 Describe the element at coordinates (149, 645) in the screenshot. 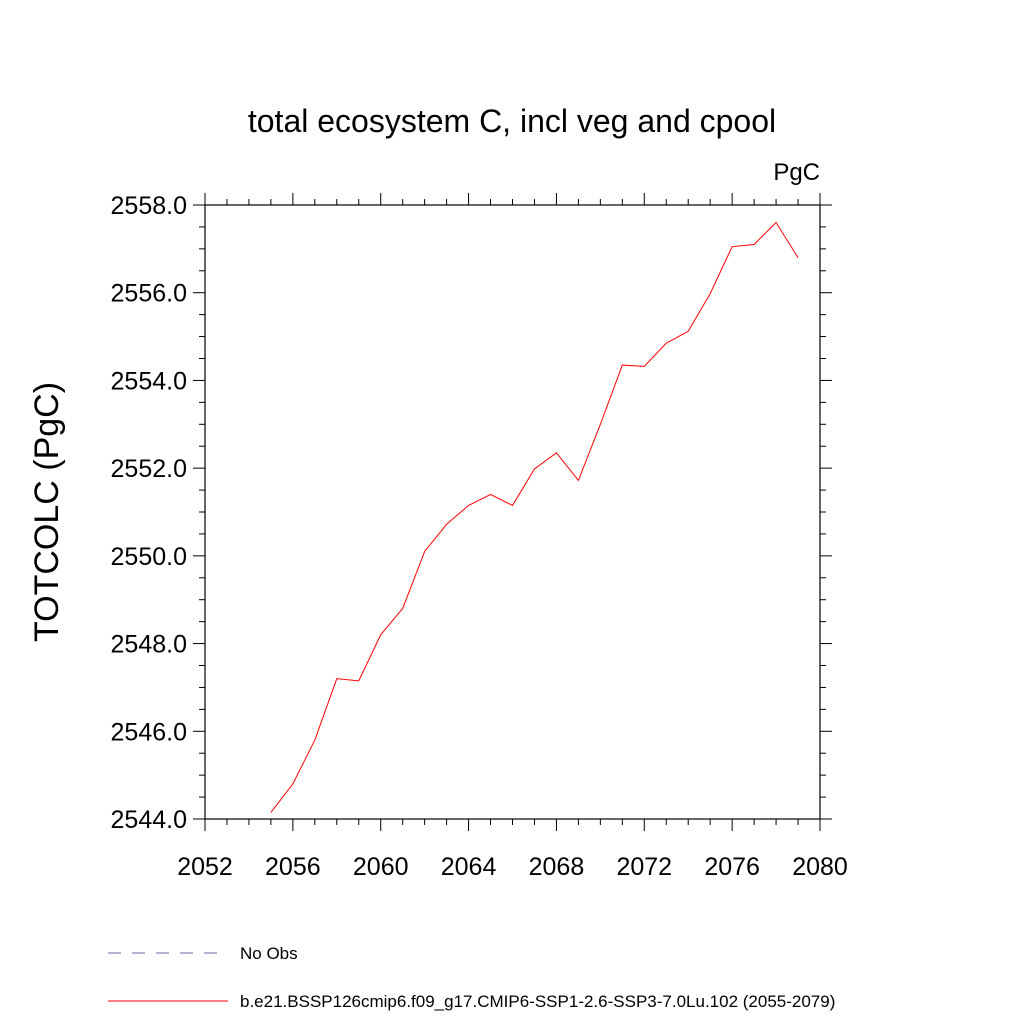

I see `y-tick-label: 2548.0` at that location.